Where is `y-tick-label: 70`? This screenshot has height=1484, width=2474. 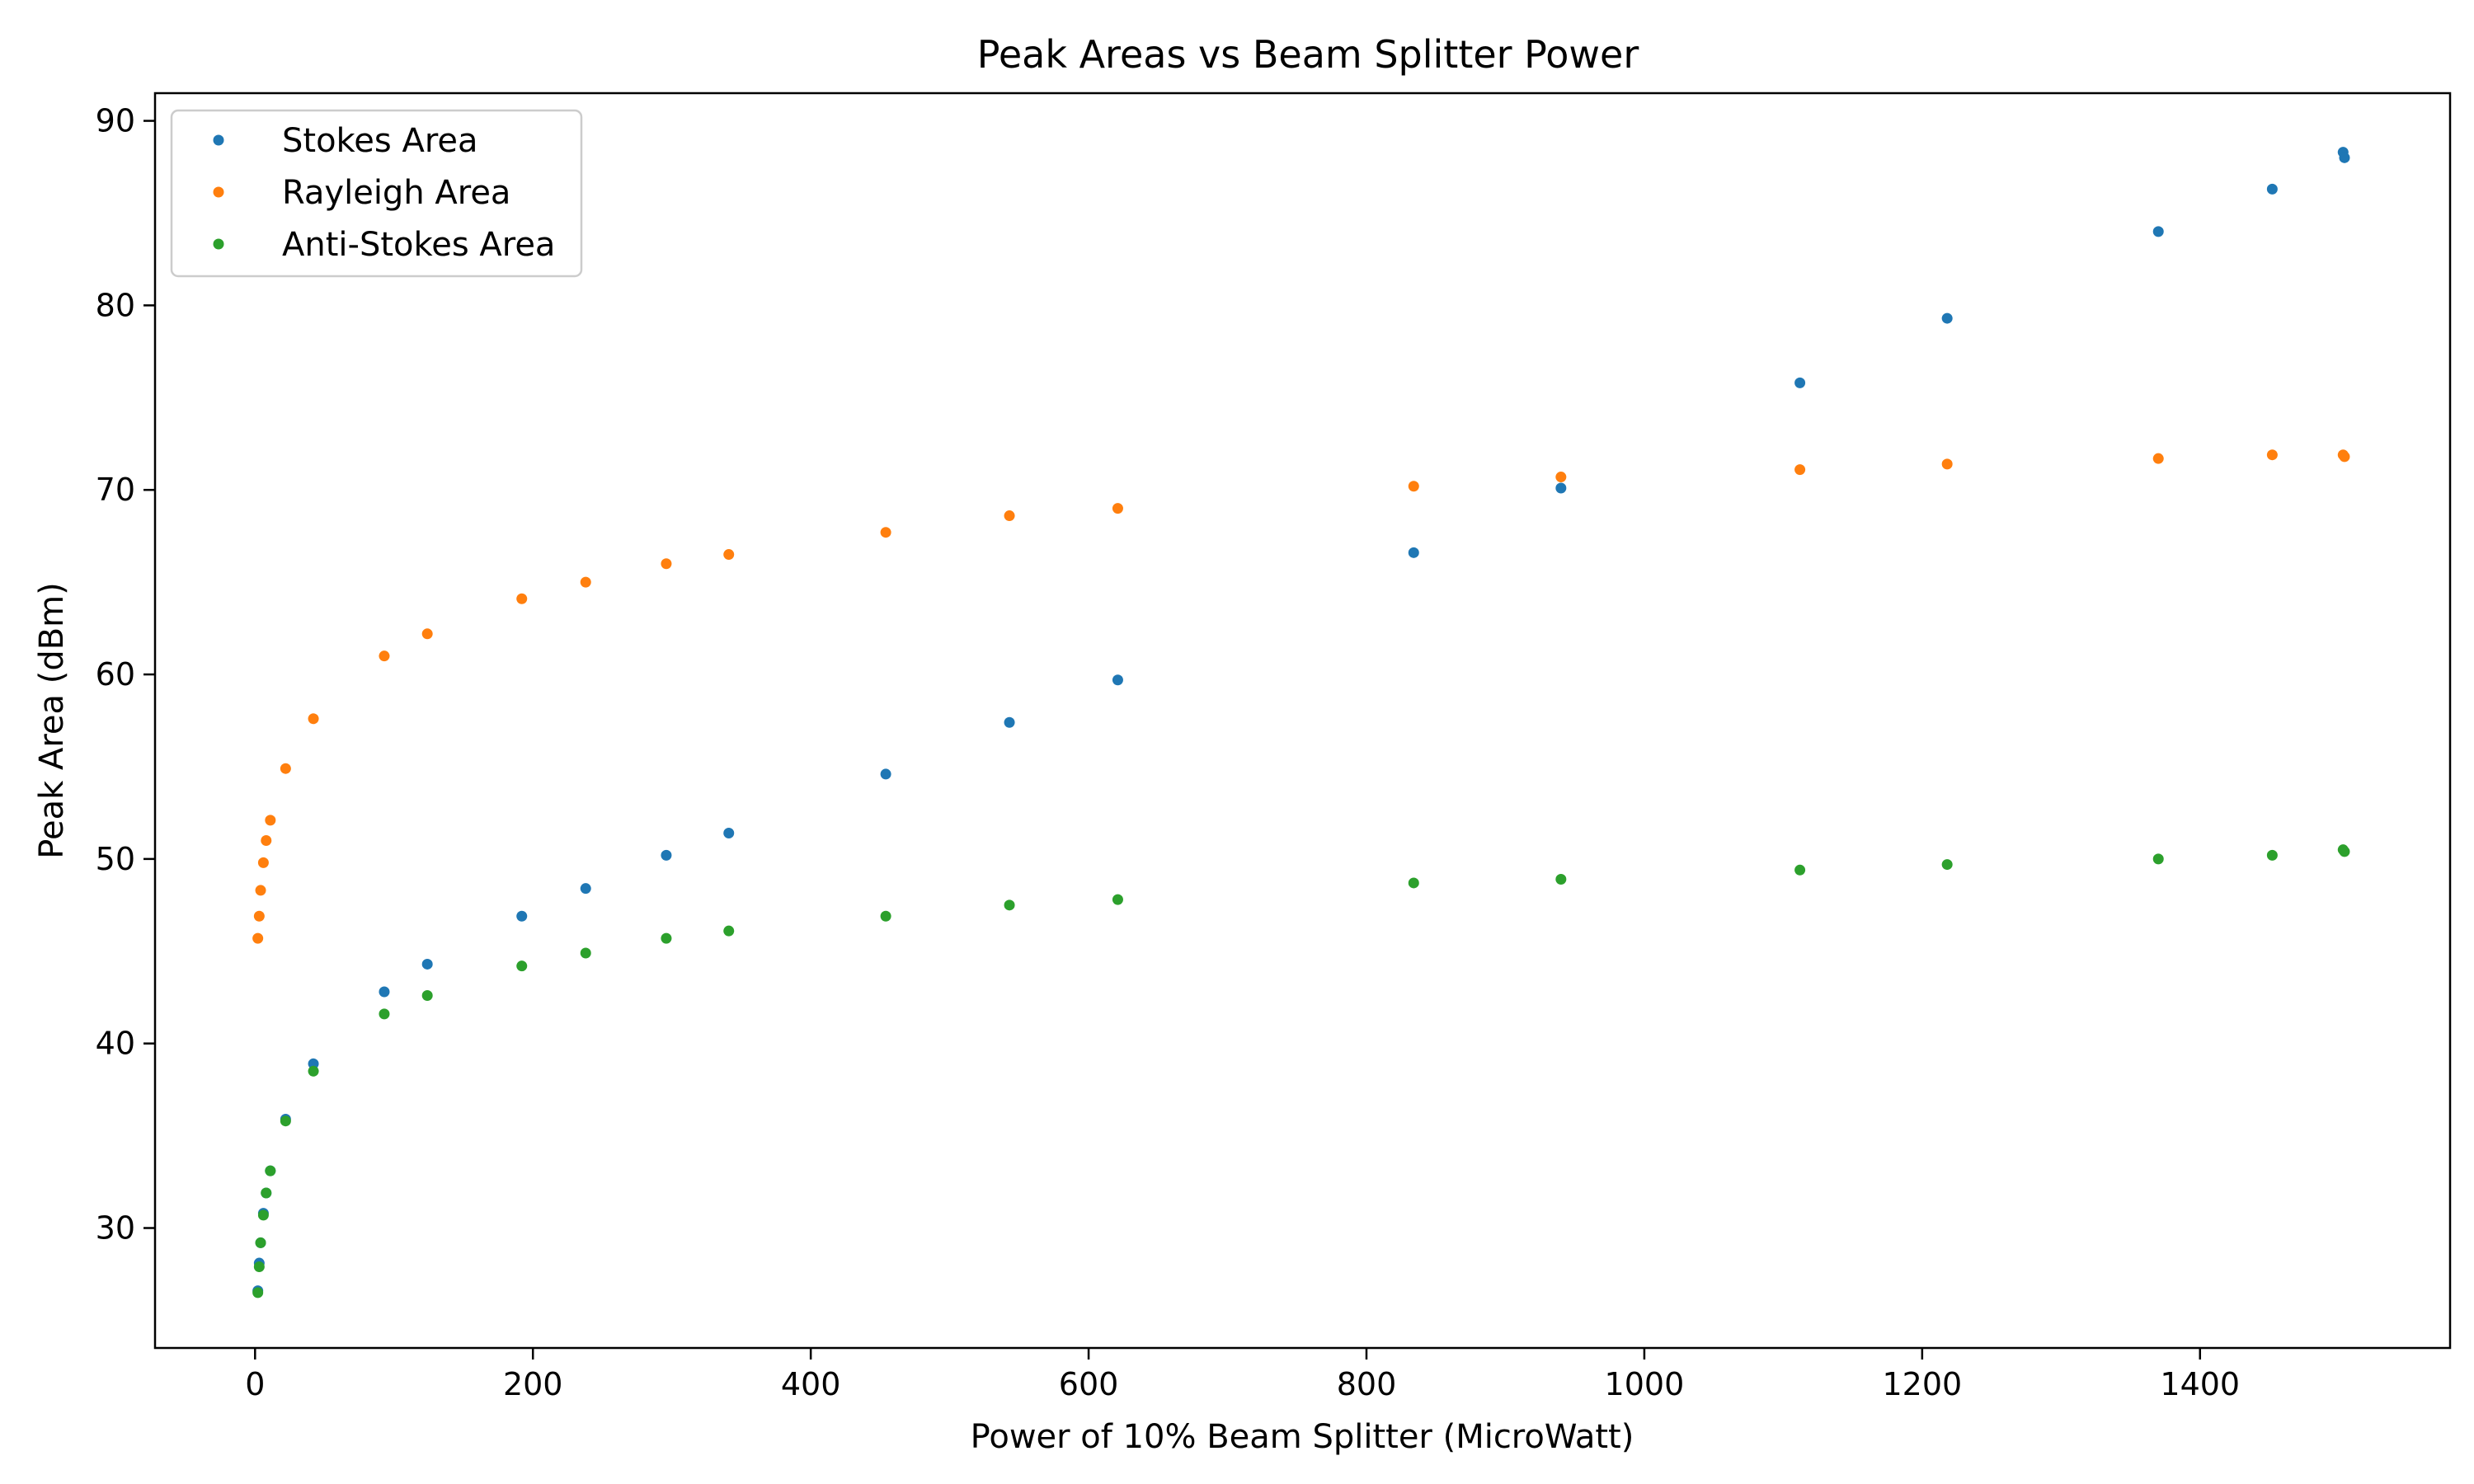 y-tick-label: 70 is located at coordinates (115, 490).